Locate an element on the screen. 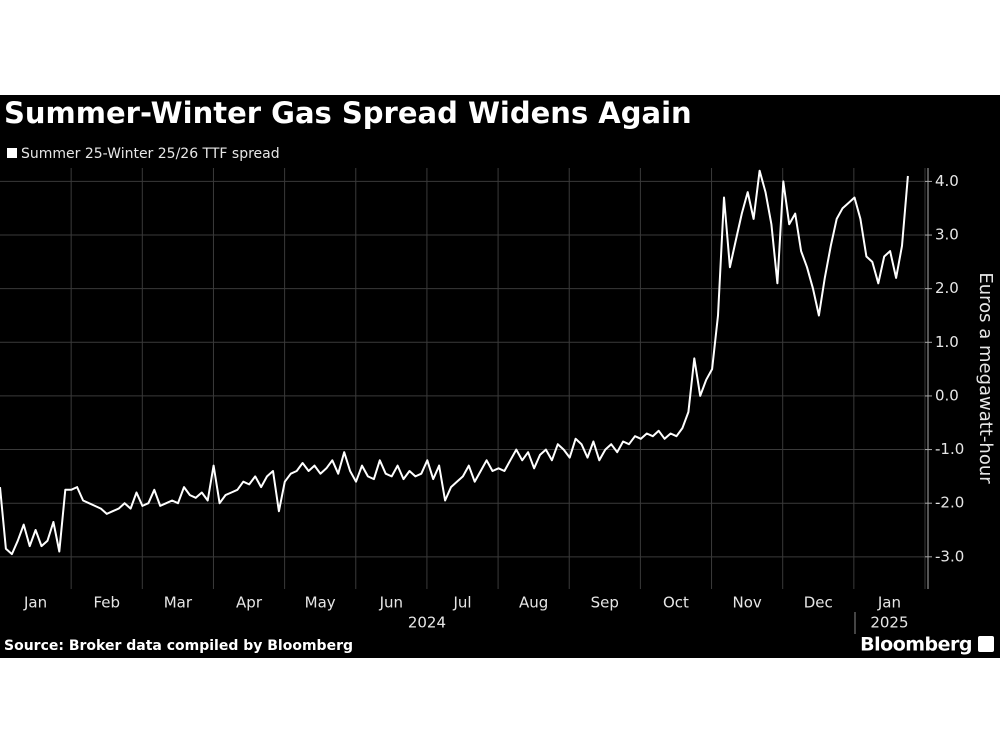  x-tick-label: Oct is located at coordinates (676, 603).